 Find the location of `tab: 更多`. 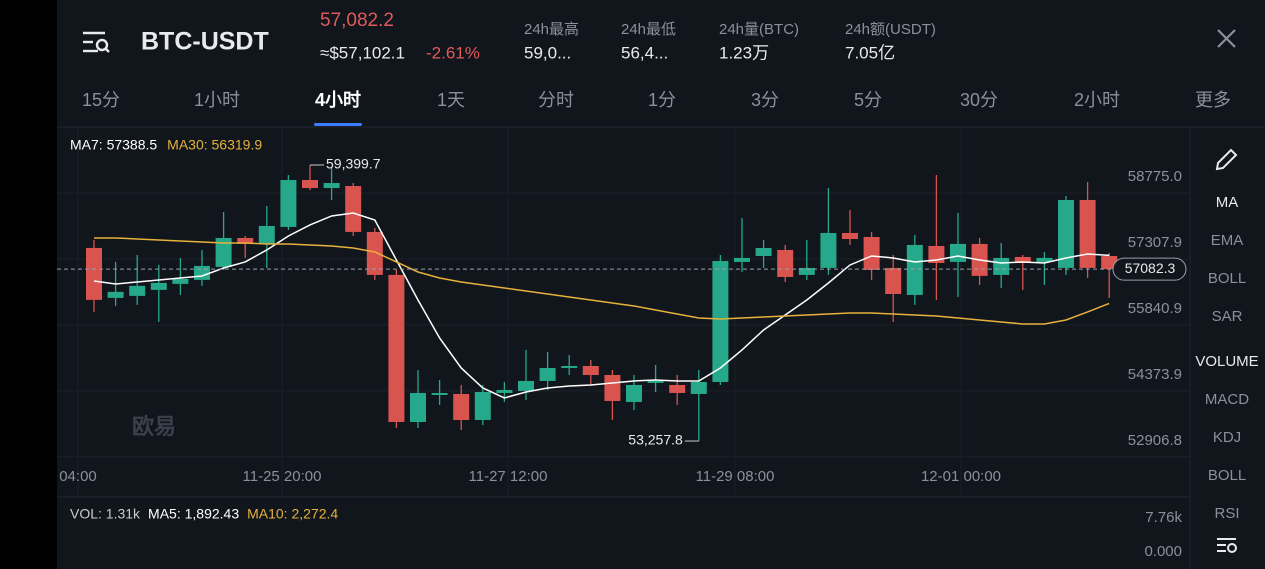

tab: 更多 is located at coordinates (1213, 100).